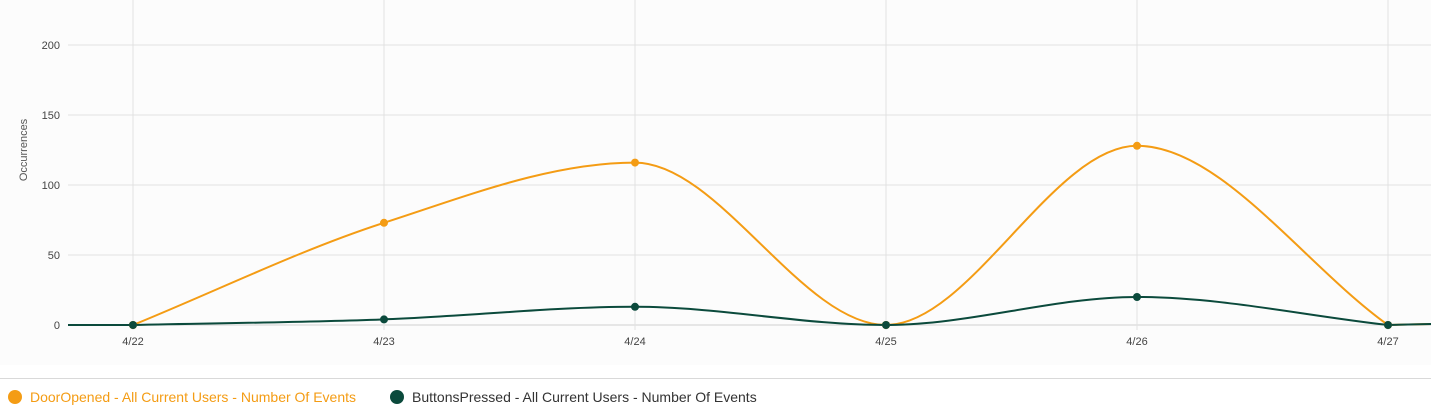 This screenshot has height=413, width=1431. Describe the element at coordinates (132, 342) in the screenshot. I see `x-tick-label: 4/22` at that location.